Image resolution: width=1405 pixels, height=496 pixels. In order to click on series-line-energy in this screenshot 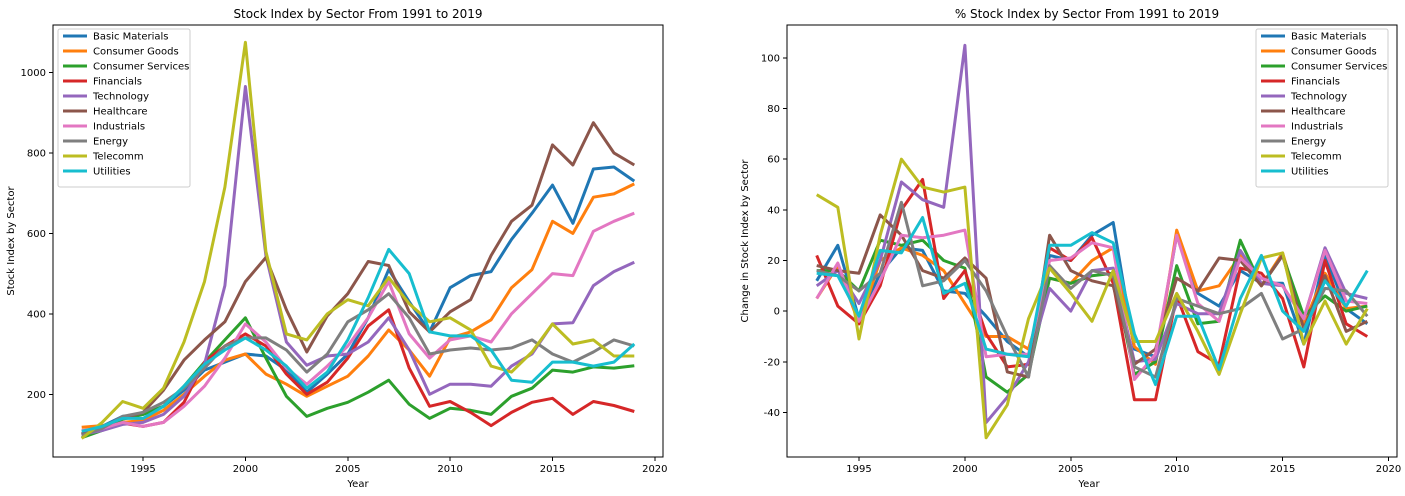, I will do `click(1092, 289)`.